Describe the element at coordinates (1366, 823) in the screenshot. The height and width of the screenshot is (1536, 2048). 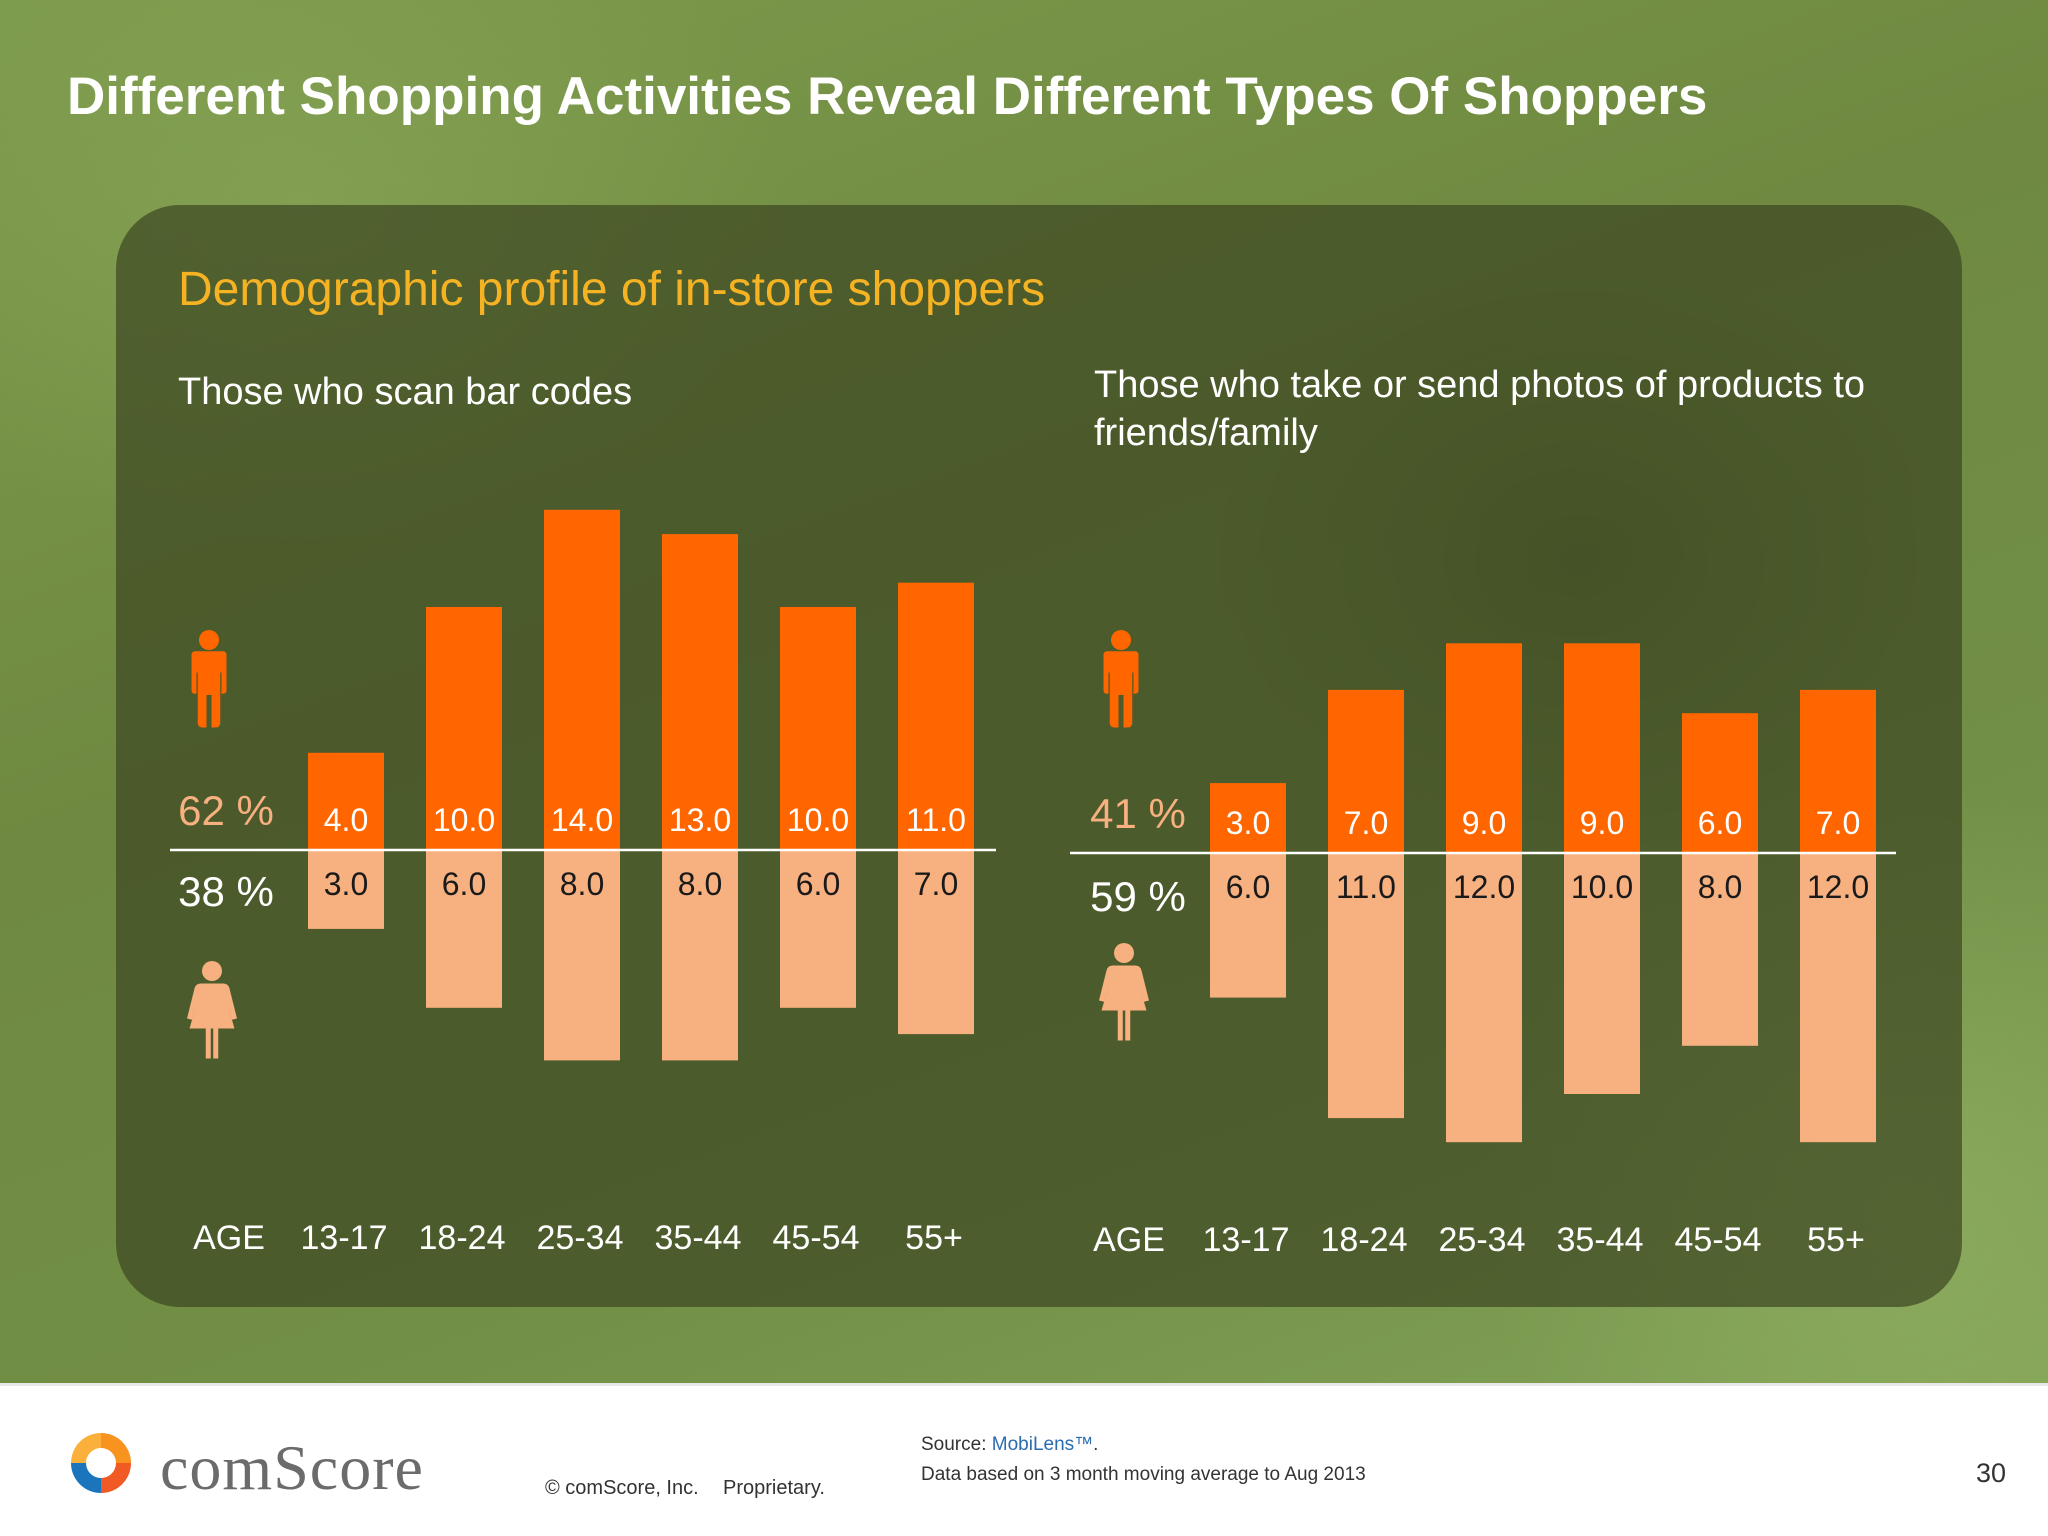
I see `value-label-male-18-24: 7.0` at that location.